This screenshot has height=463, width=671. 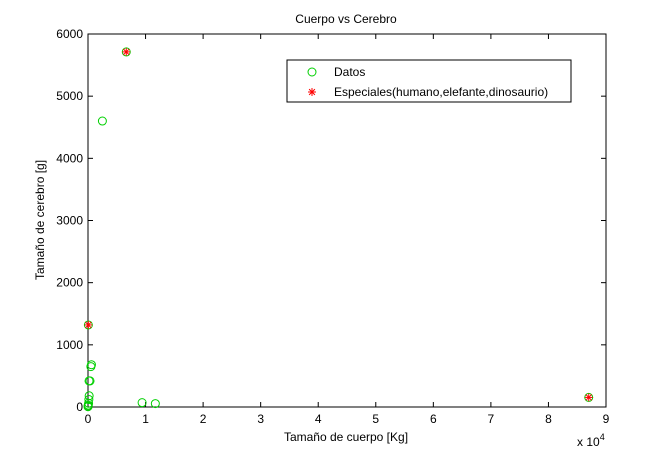 What do you see at coordinates (260, 419) in the screenshot?
I see `x-tick-label: 3` at bounding box center [260, 419].